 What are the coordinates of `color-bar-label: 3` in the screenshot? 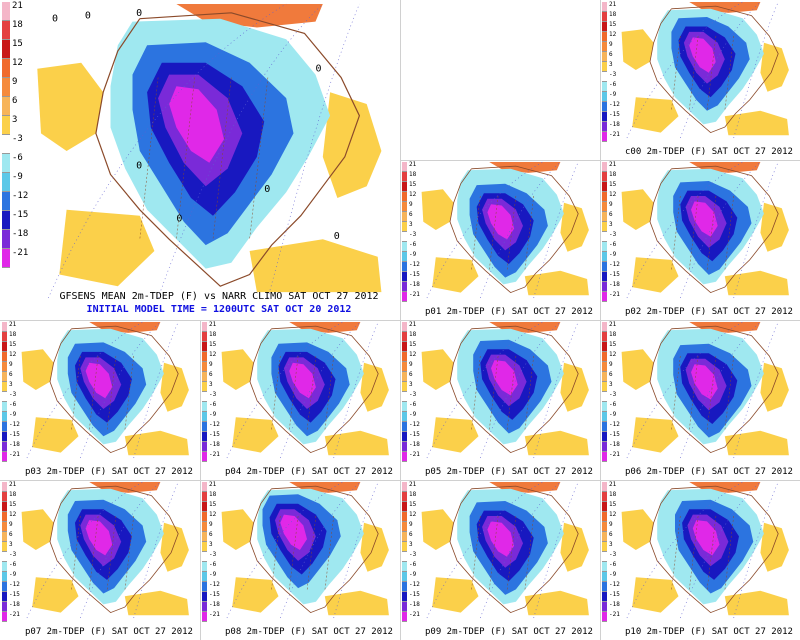 It's located at (411, 544).